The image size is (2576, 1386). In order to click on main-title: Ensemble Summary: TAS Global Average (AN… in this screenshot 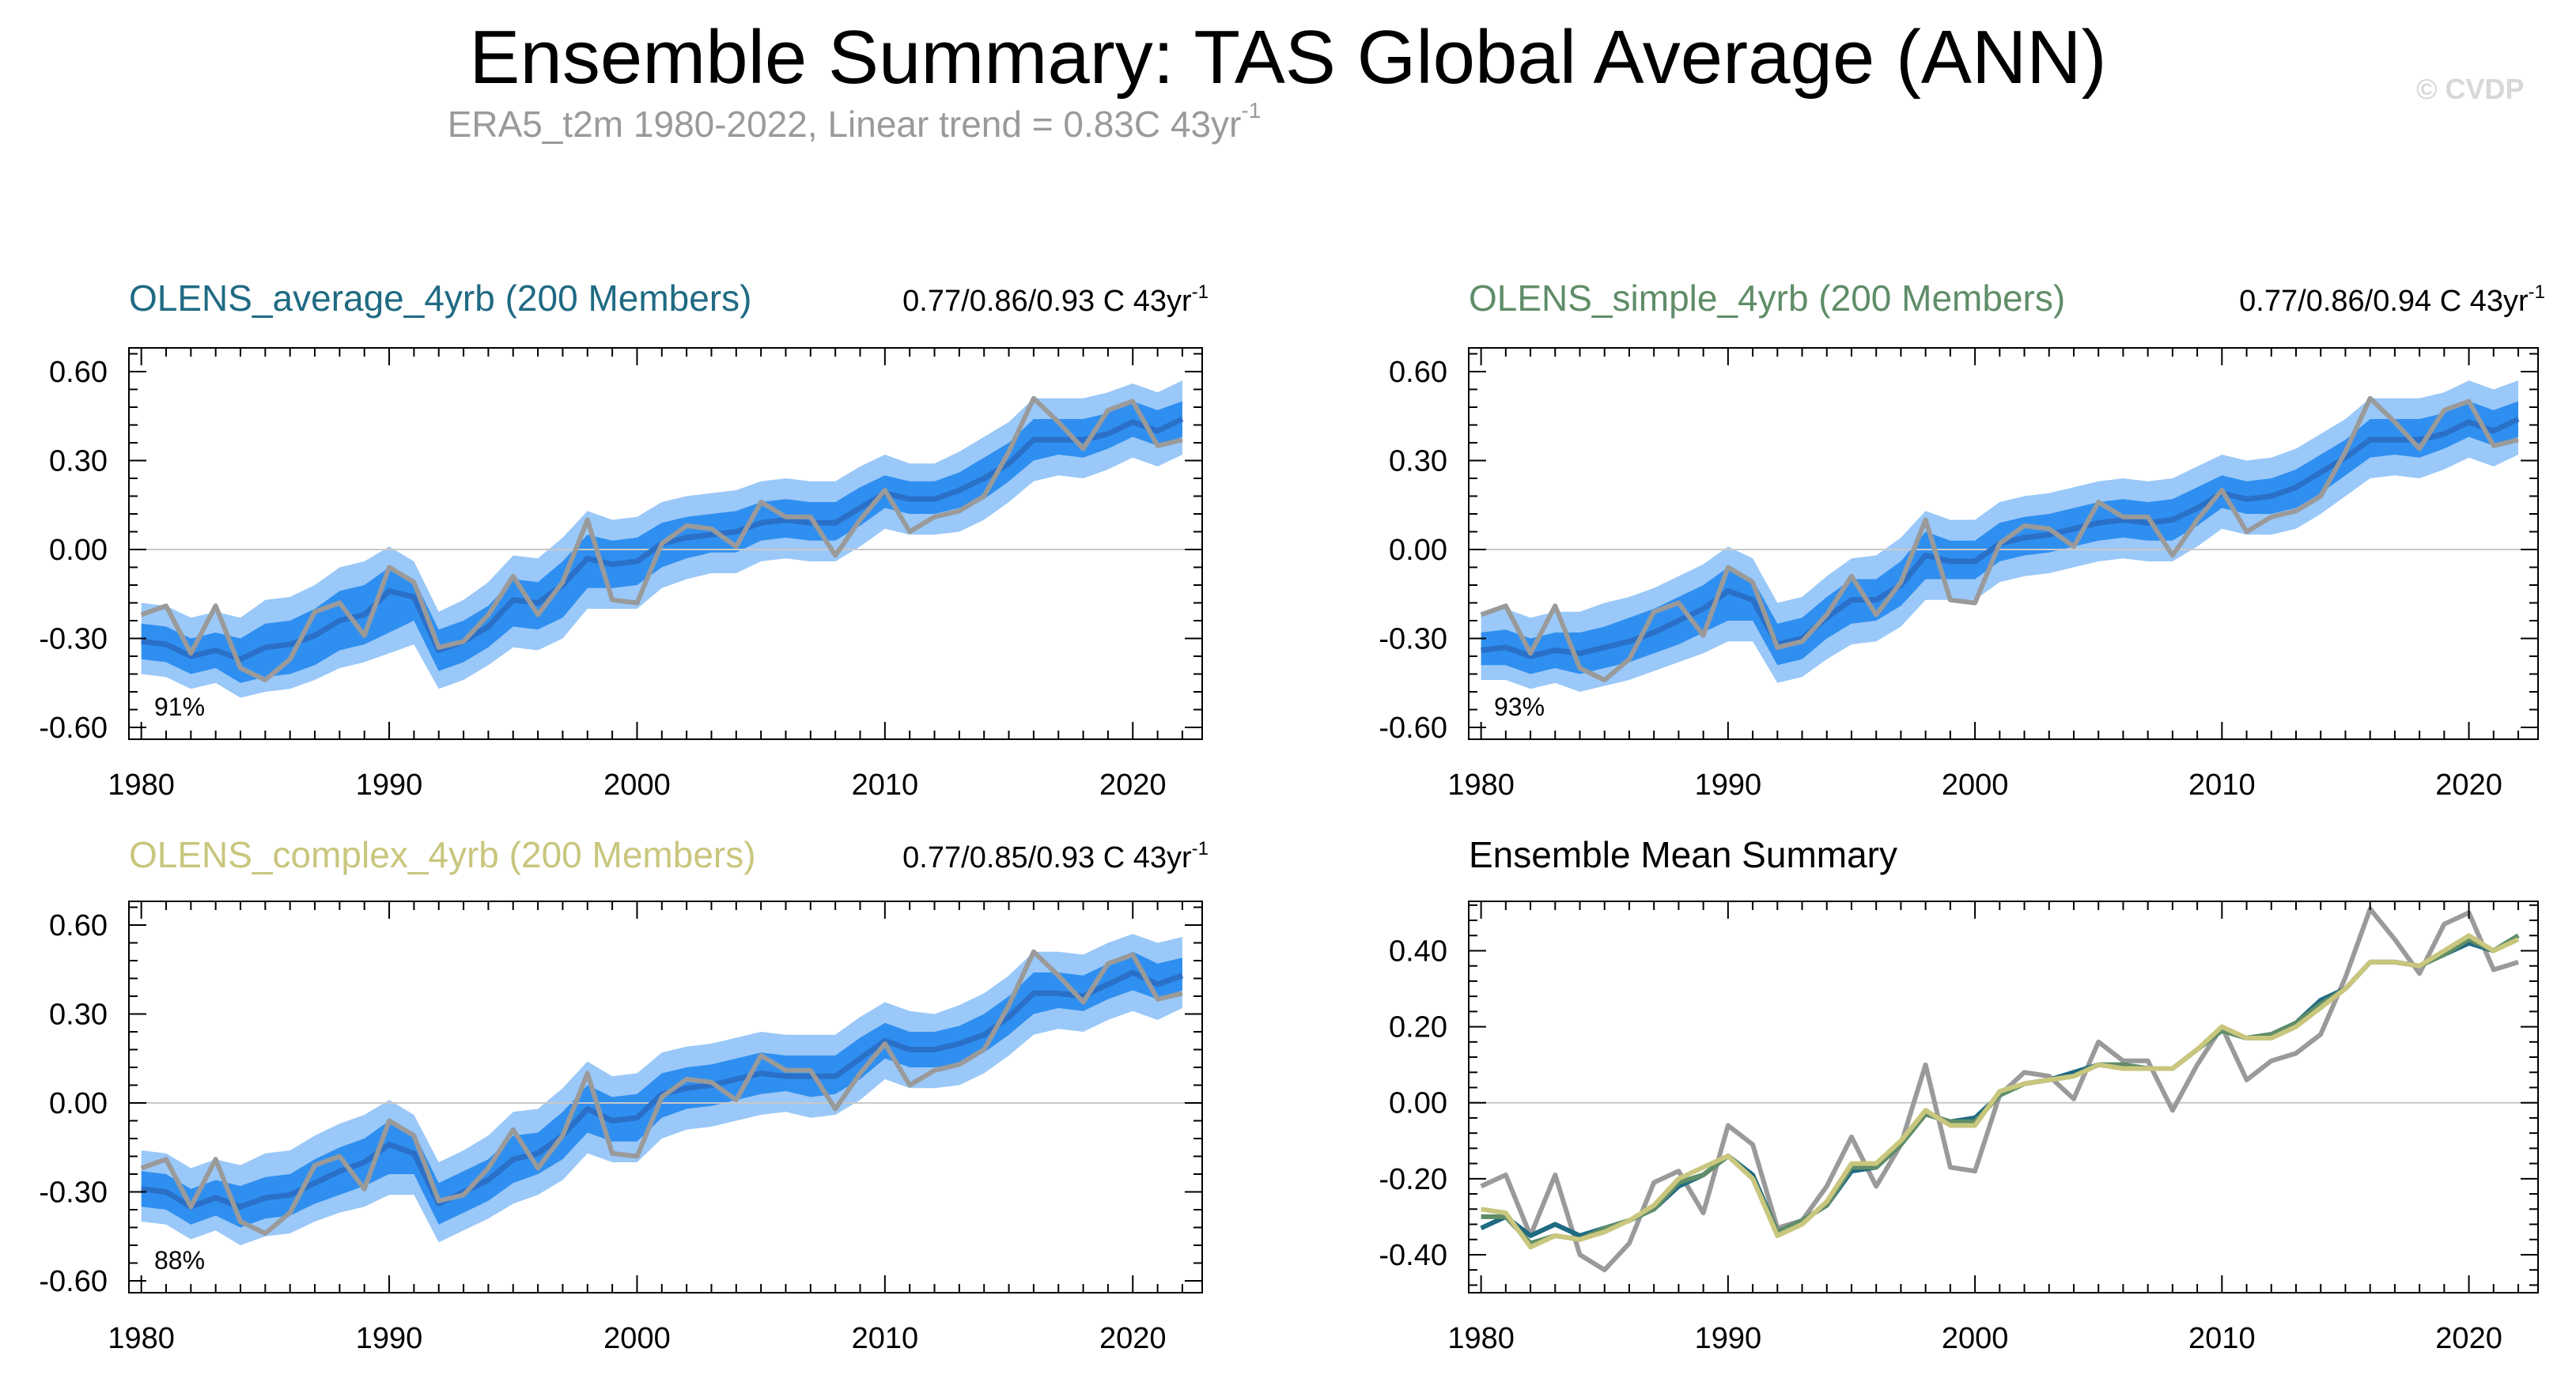, I will do `click(1288, 57)`.